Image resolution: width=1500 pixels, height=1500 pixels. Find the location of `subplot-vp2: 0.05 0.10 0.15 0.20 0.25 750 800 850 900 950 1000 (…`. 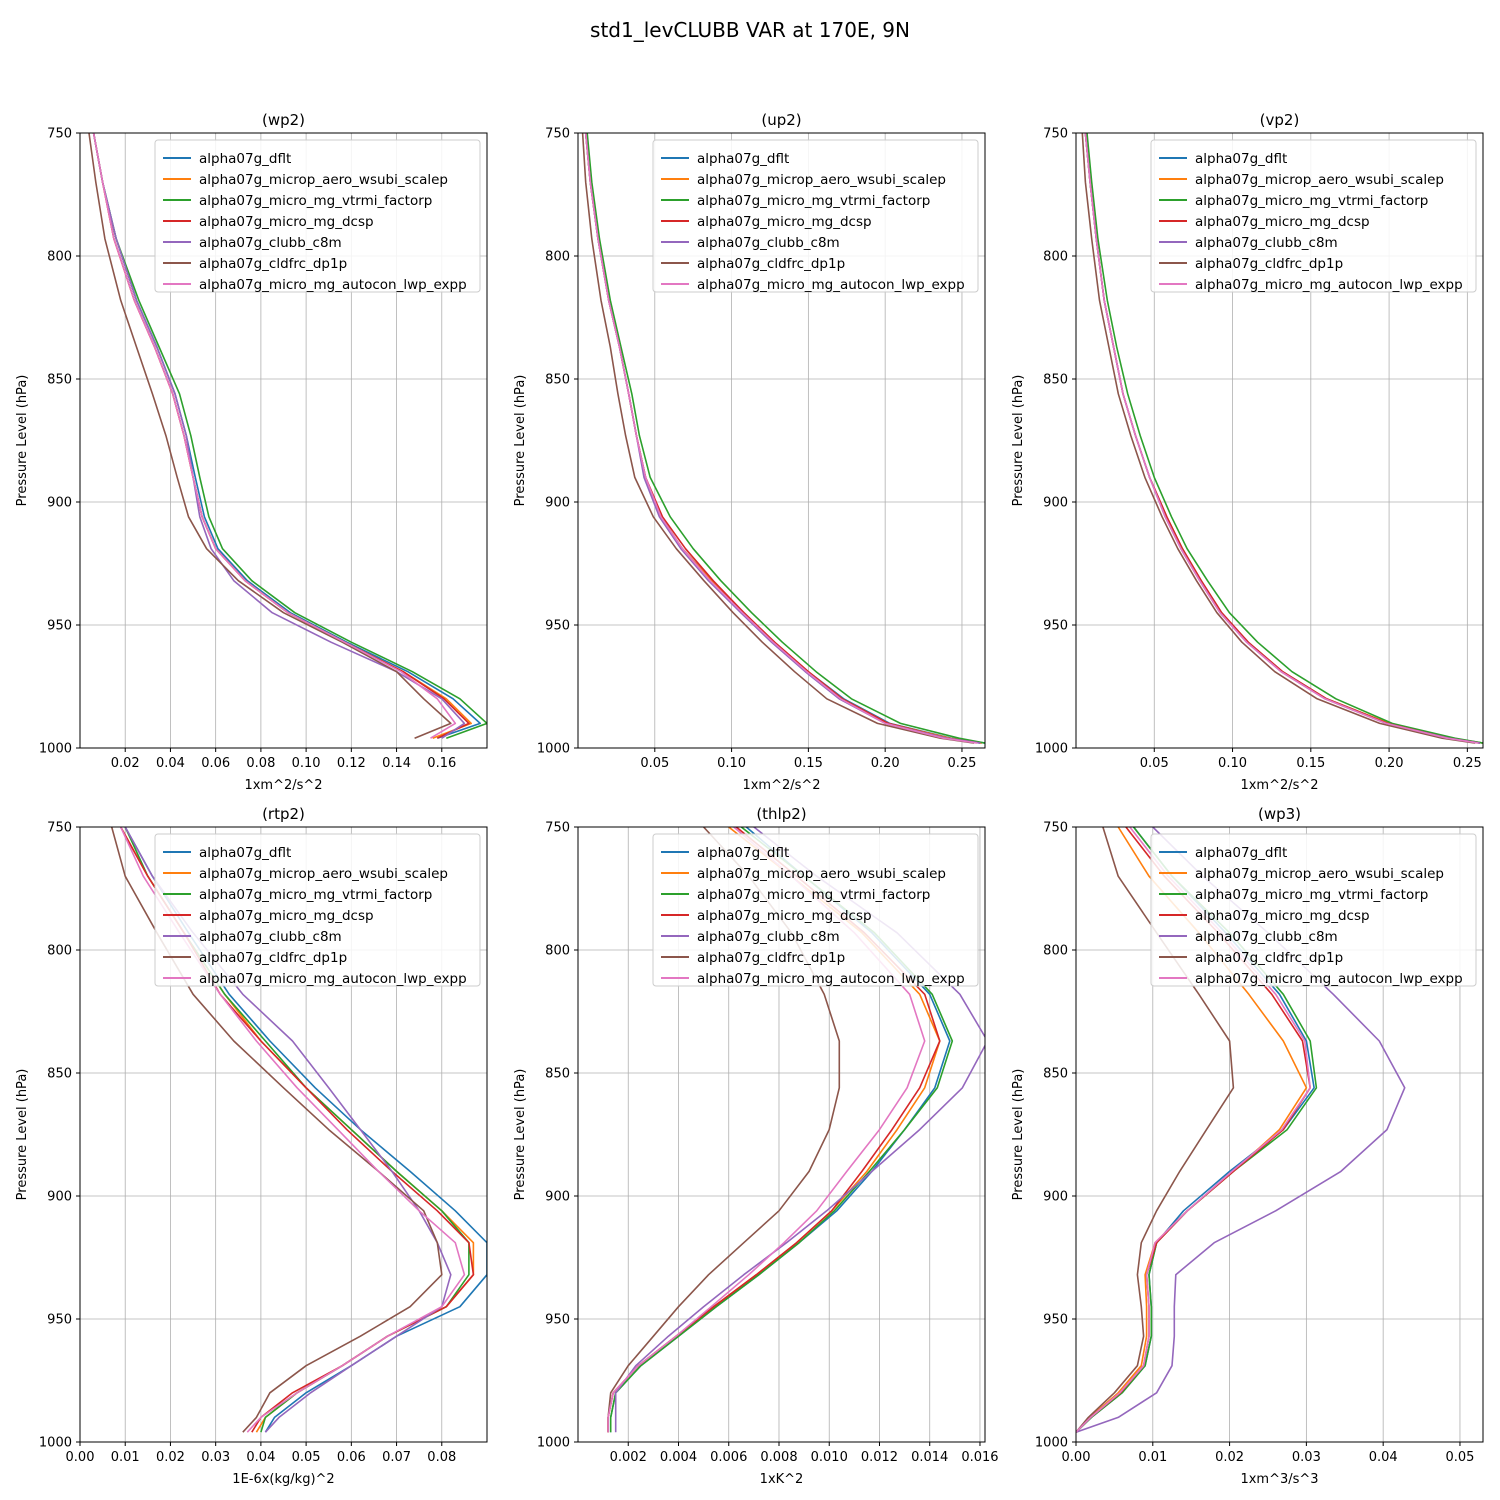

subplot-vp2: 0.05 0.10 0.15 0.20 0.25 750 800 850 900 950 1000 (… is located at coordinates (1247, 452).